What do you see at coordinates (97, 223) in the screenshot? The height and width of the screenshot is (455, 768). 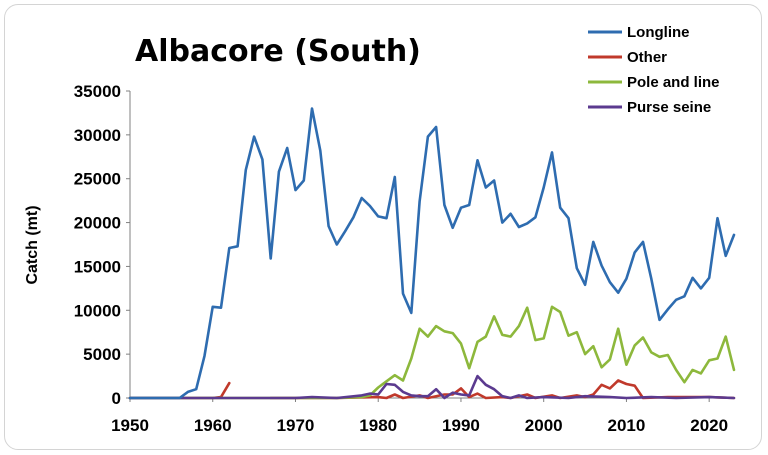 I see `y-tick-label: 20000` at bounding box center [97, 223].